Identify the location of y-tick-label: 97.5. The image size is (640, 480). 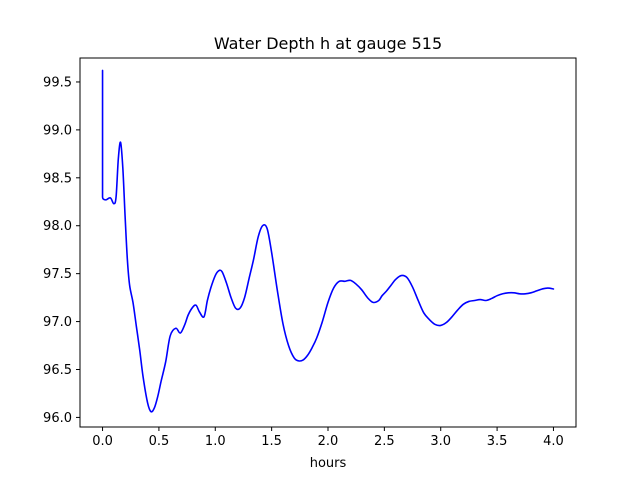
(57, 274).